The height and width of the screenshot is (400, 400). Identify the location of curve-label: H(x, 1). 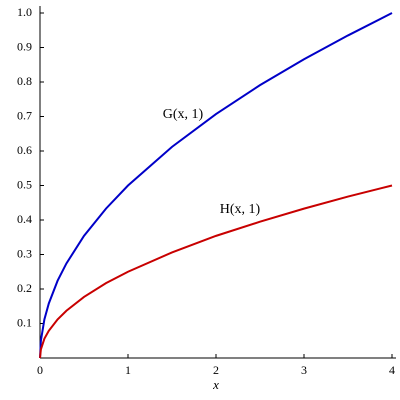
(240, 209).